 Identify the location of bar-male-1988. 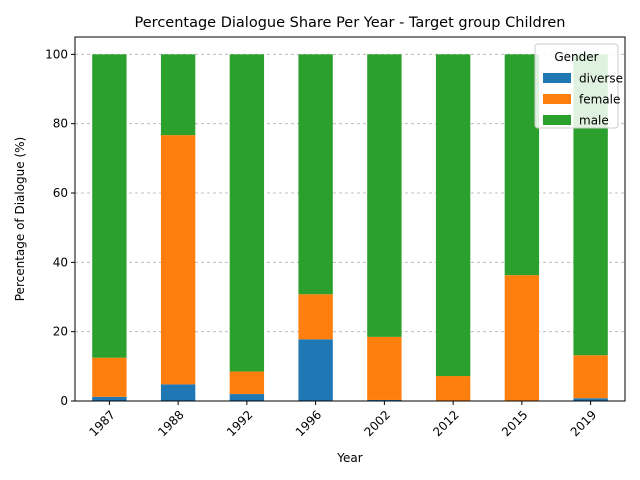
(178, 95).